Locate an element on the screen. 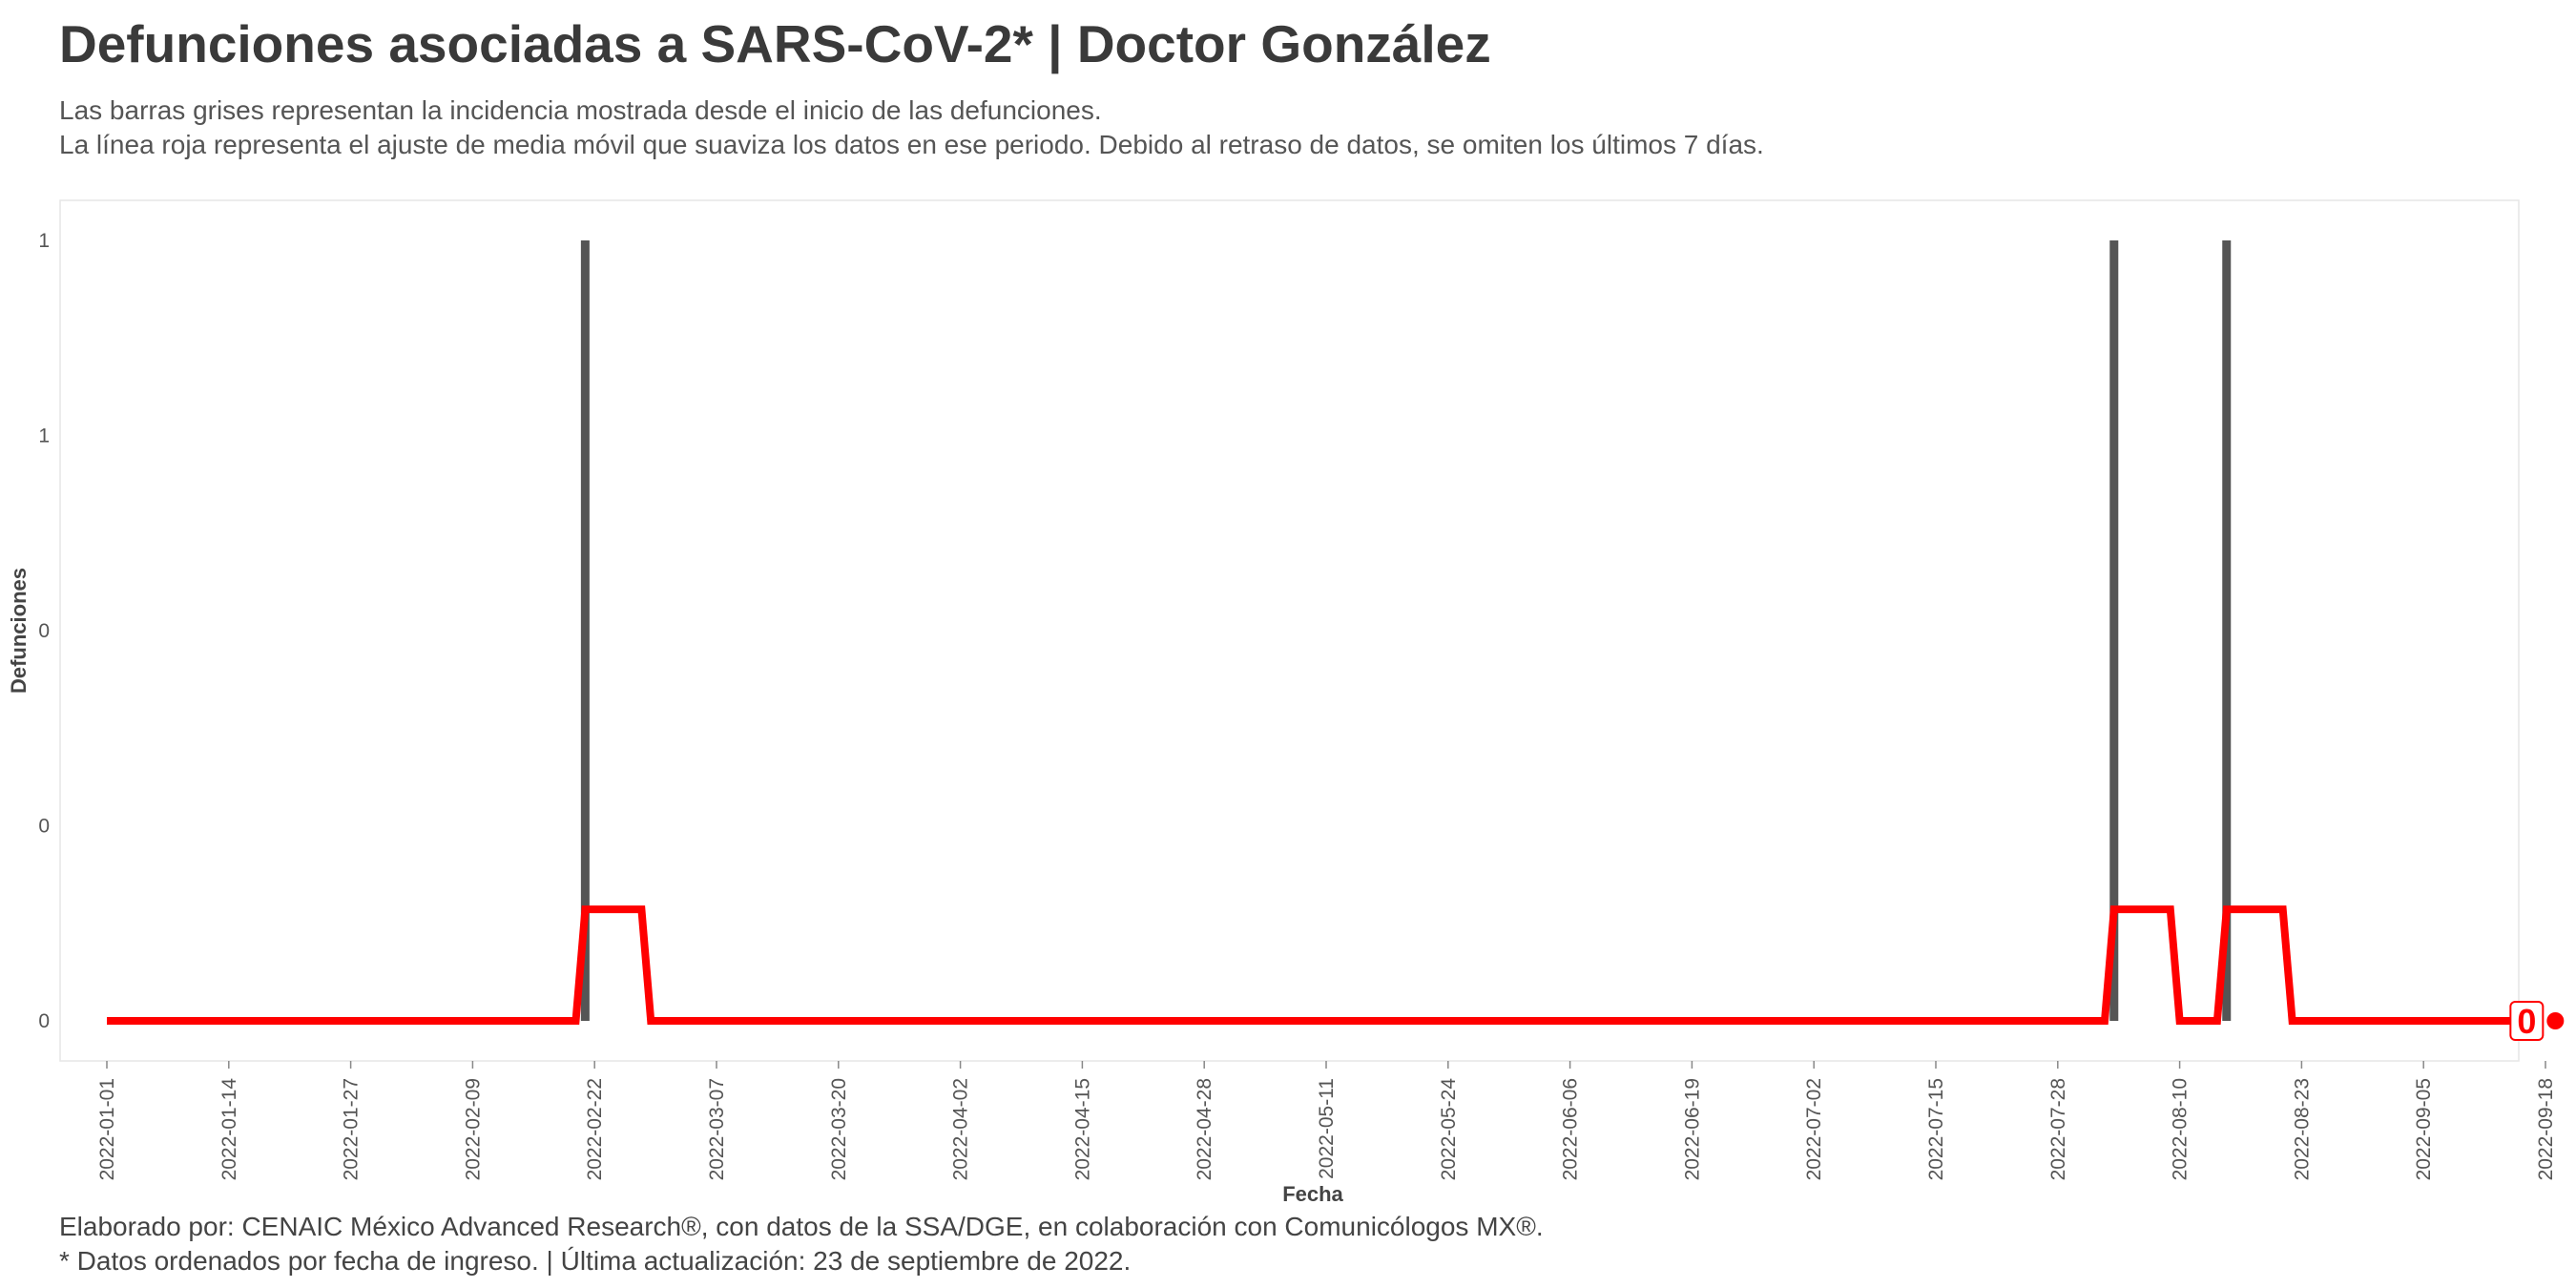 The image size is (2576, 1288). x-tick-label-1: 2022-01-14 is located at coordinates (229, 1129).